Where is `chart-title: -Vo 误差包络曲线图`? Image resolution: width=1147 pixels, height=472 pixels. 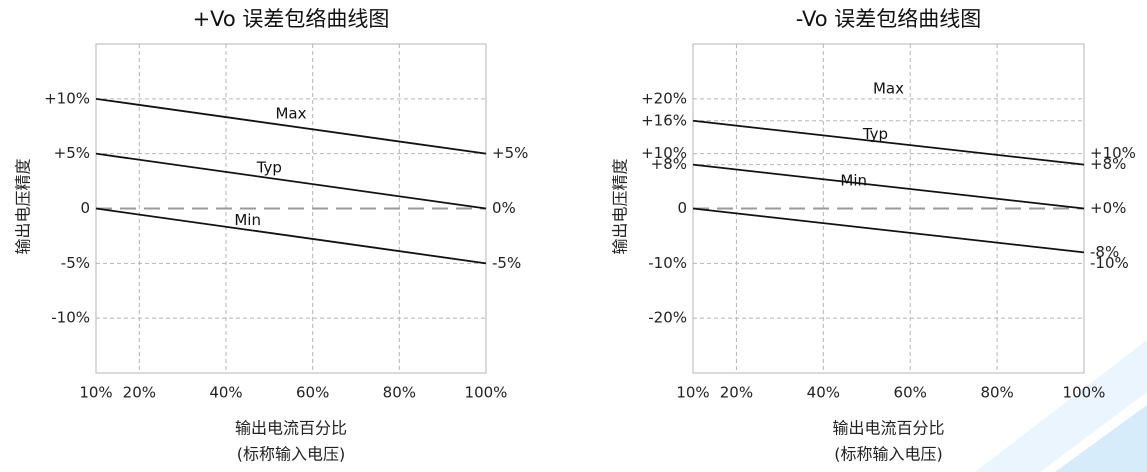
chart-title: -Vo 误差包络曲线图 is located at coordinates (889, 19).